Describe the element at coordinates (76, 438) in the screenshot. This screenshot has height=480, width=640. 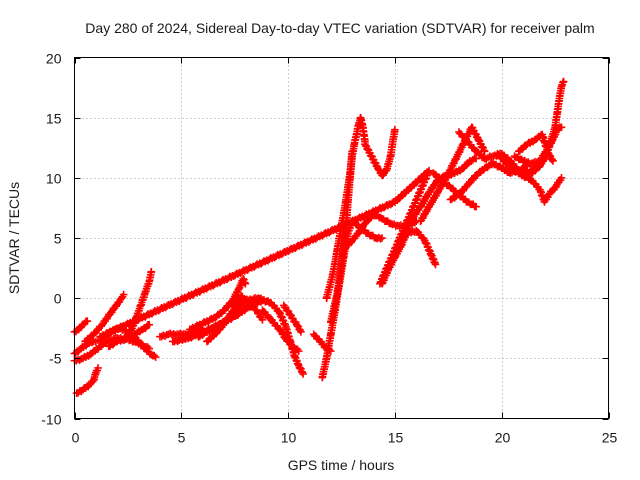
I see `x-tick-label: 0` at that location.